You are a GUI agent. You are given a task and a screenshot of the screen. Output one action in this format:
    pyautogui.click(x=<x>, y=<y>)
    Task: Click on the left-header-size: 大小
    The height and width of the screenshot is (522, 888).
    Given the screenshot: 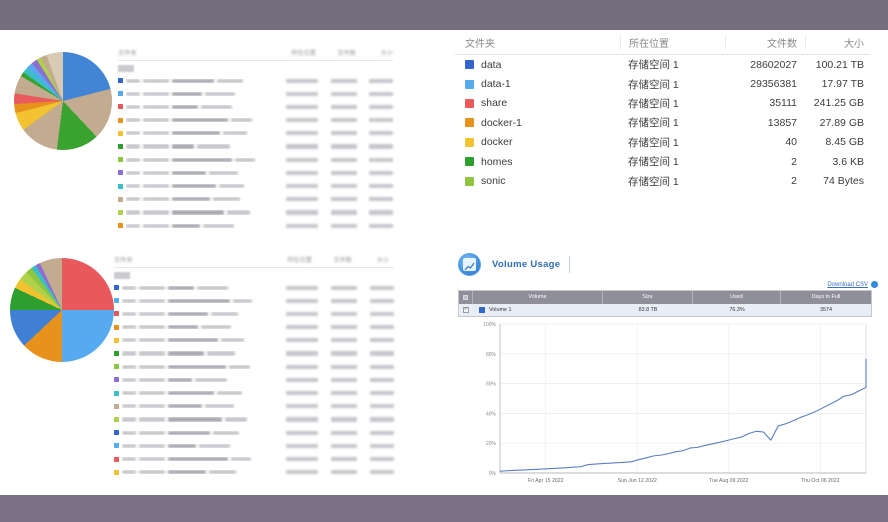 What is the action you would take?
    pyautogui.click(x=386, y=53)
    